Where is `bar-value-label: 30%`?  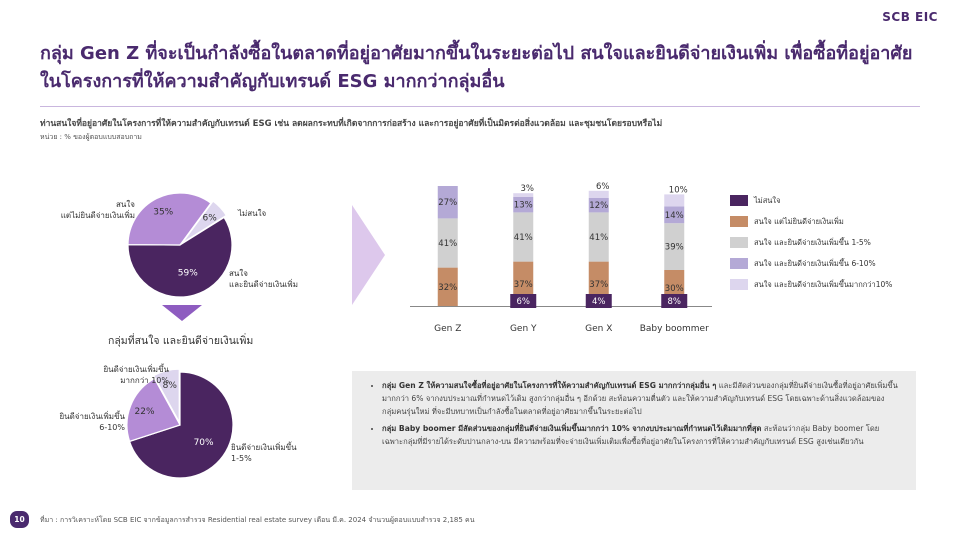 bar-value-label: 30% is located at coordinates (674, 289).